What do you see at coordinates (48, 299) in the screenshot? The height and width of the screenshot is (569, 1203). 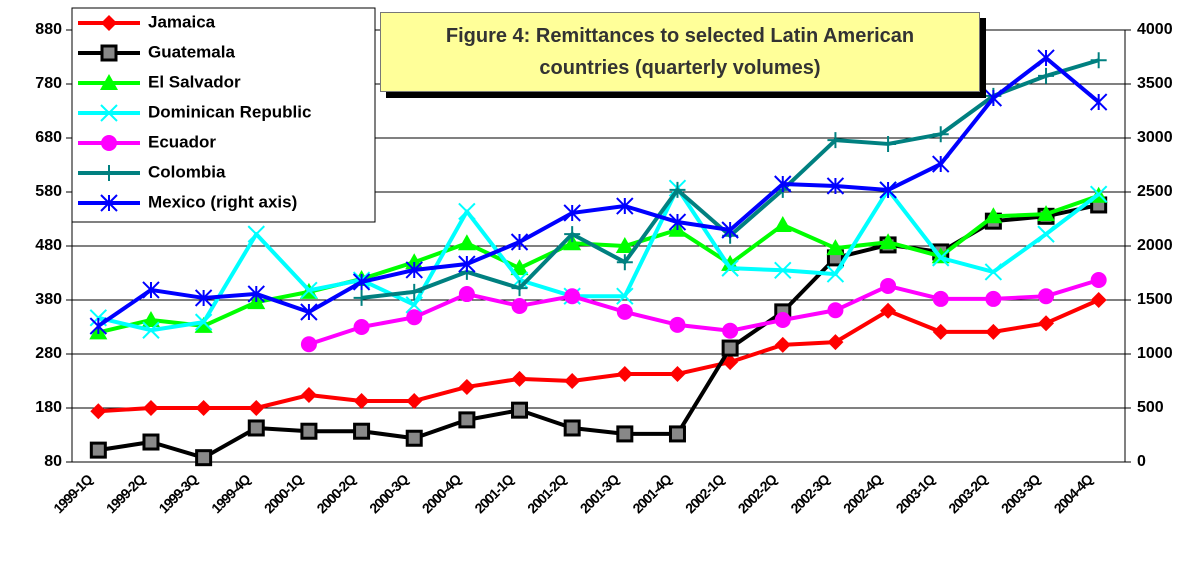 I see `y-tick-label: 380` at bounding box center [48, 299].